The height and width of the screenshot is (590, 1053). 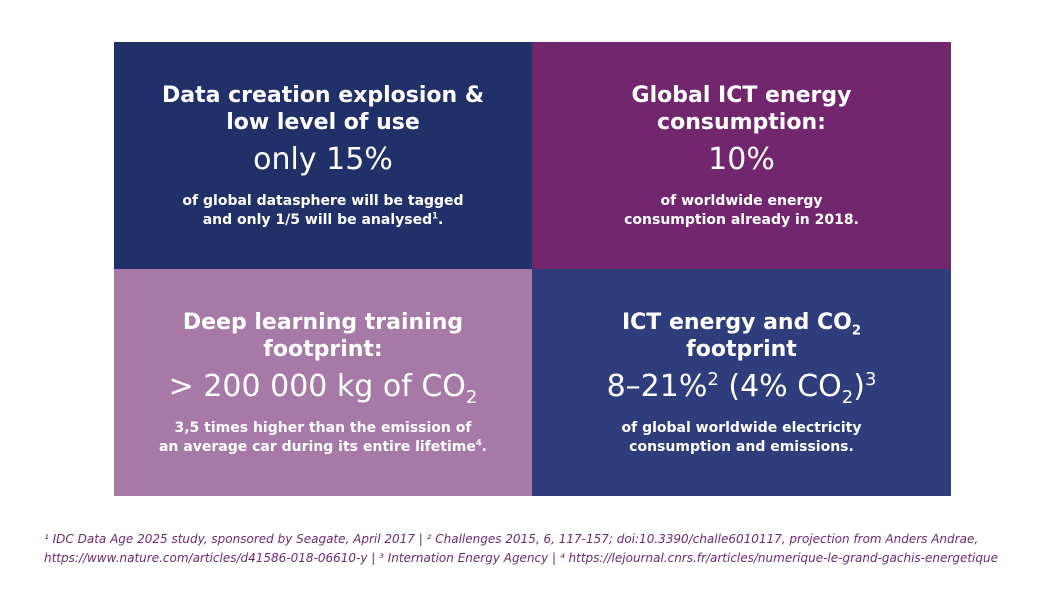 I want to click on data-creation-desc-line1: of global datasphere will be tagged, so click(x=323, y=200).